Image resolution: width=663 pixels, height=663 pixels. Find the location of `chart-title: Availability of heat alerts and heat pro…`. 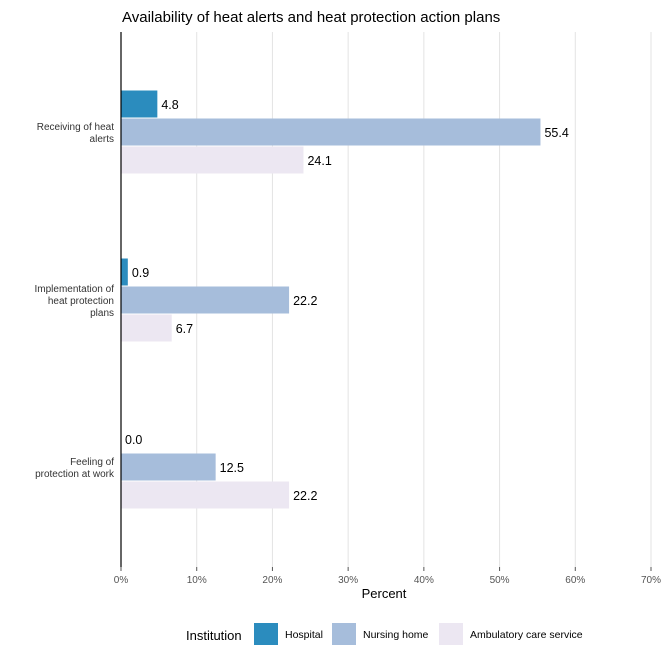

chart-title: Availability of heat alerts and heat pro… is located at coordinates (311, 17).